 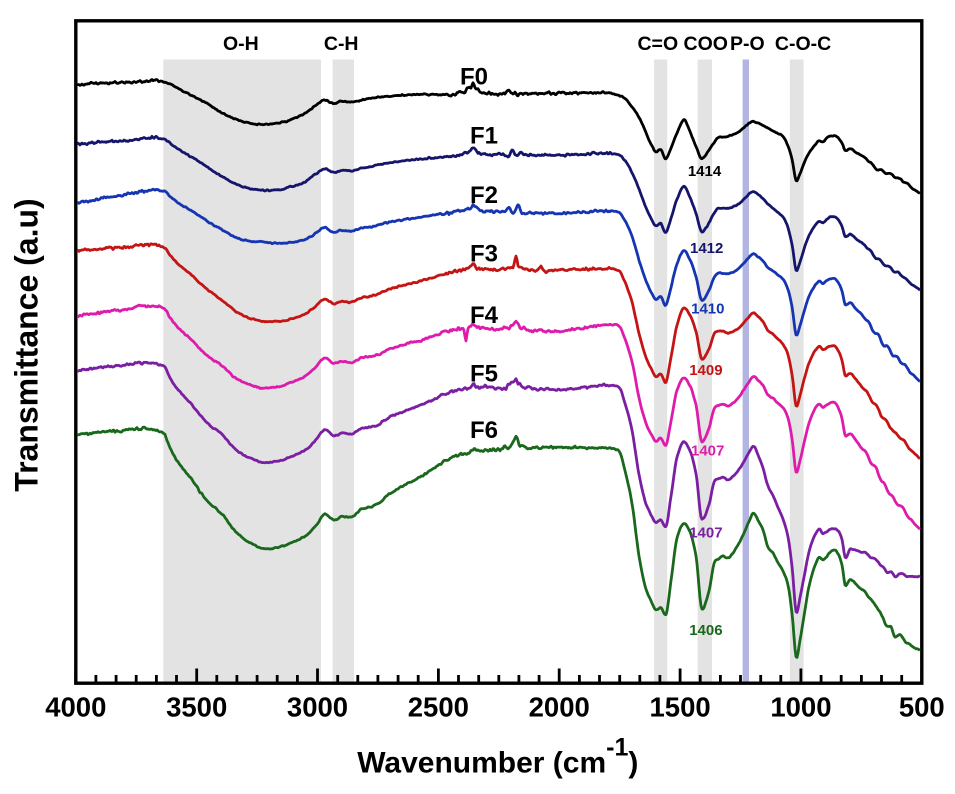 What do you see at coordinates (317, 707) in the screenshot?
I see `svg-text: 3000` at bounding box center [317, 707].